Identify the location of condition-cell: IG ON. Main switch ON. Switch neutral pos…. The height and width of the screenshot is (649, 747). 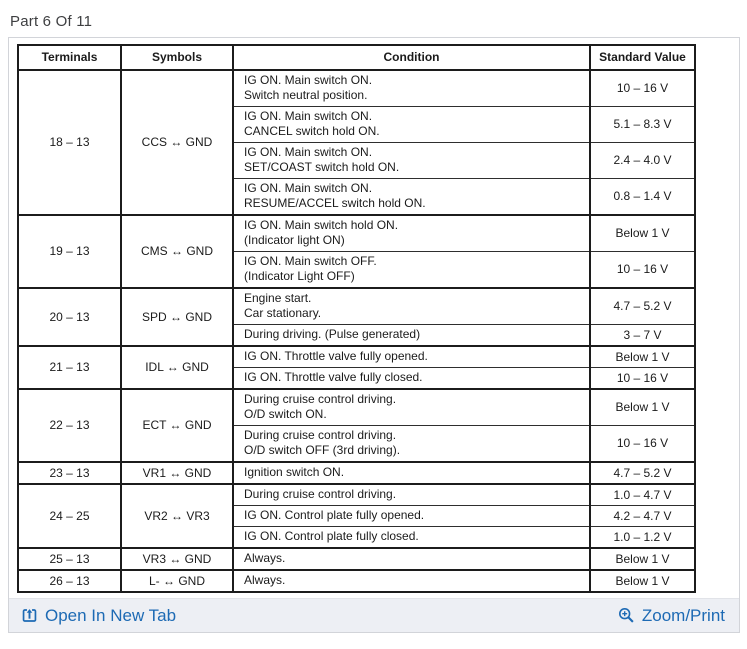
(411, 88).